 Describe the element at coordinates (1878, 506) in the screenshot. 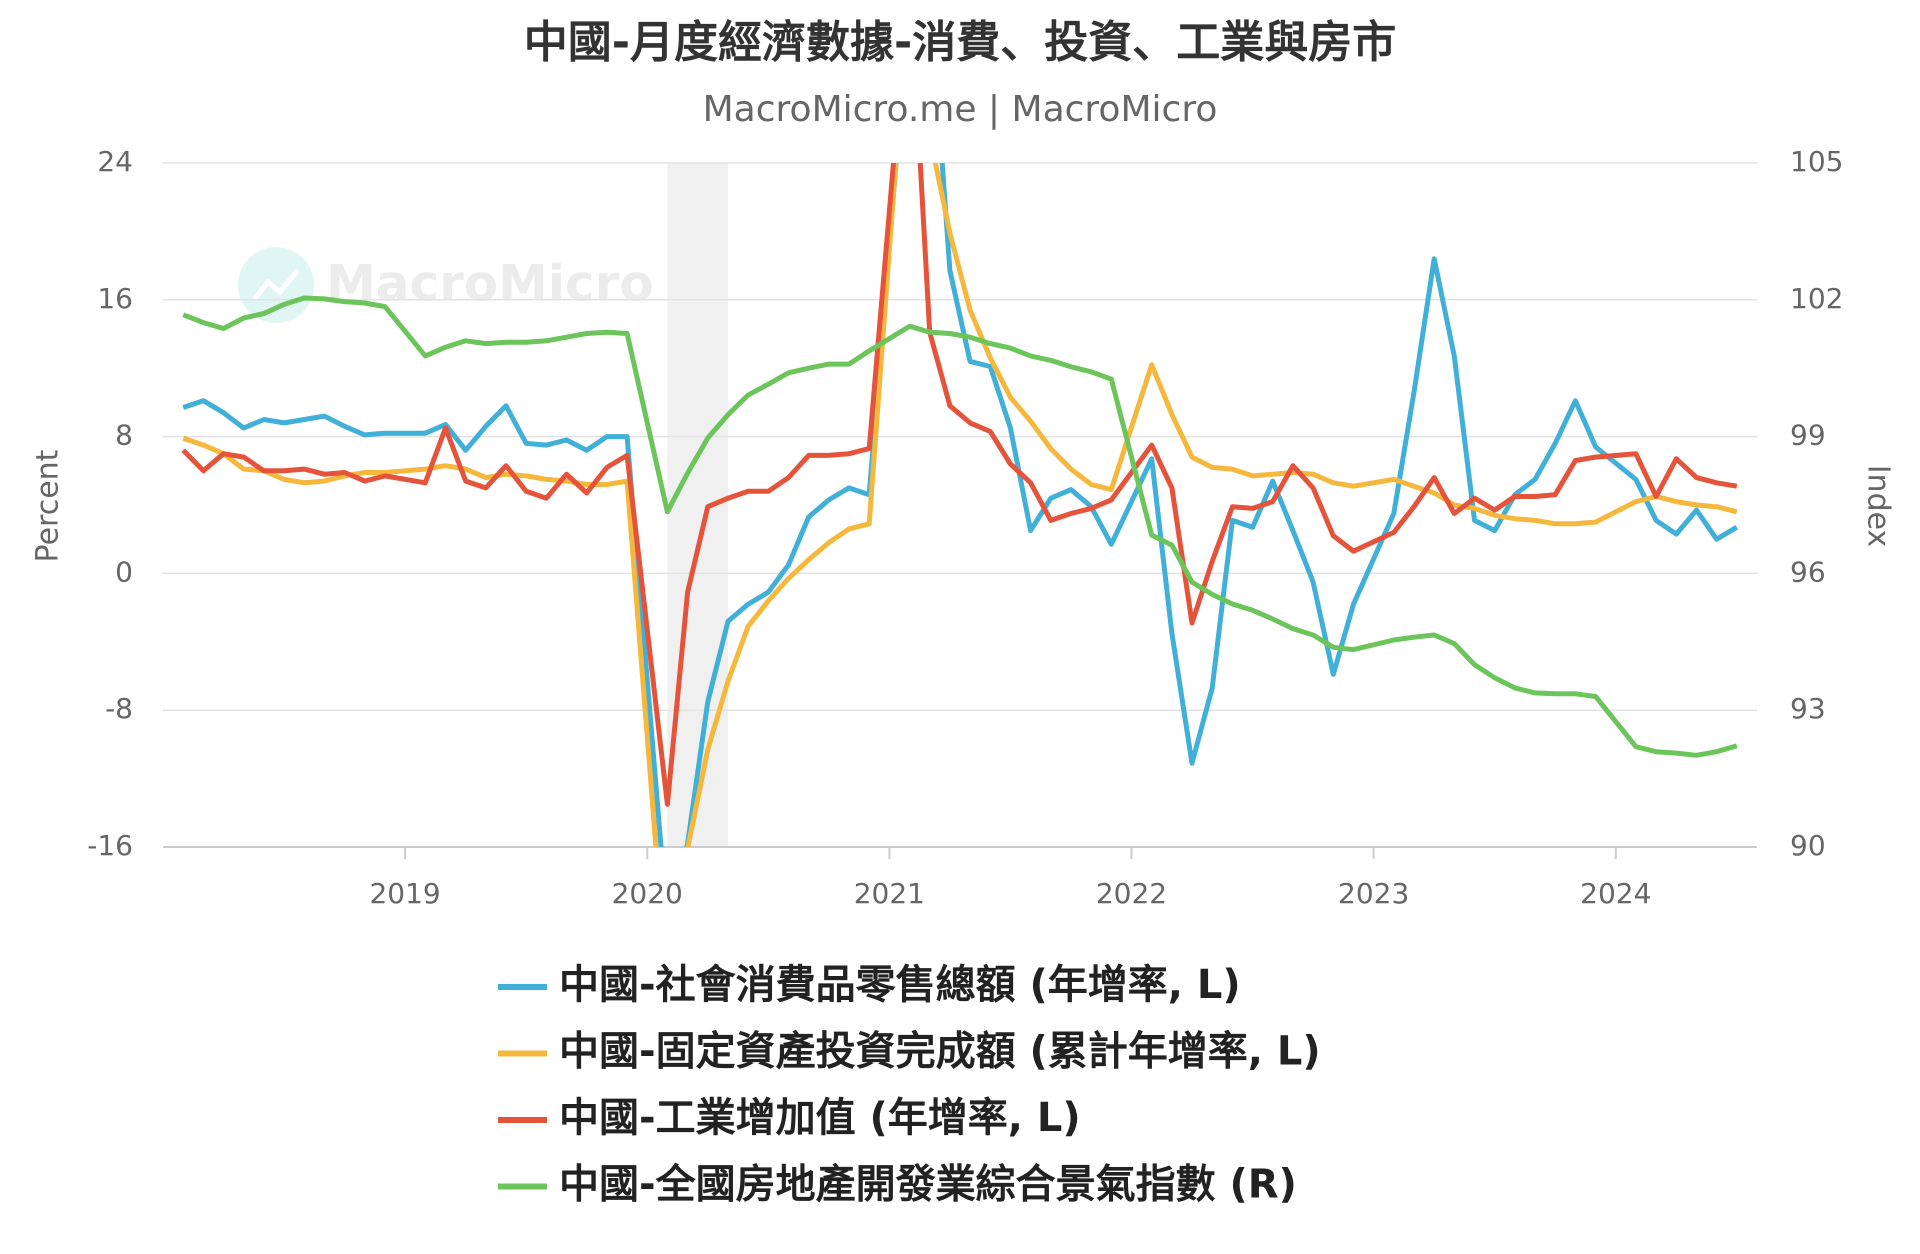

I see `y2-axis-title: Index` at that location.